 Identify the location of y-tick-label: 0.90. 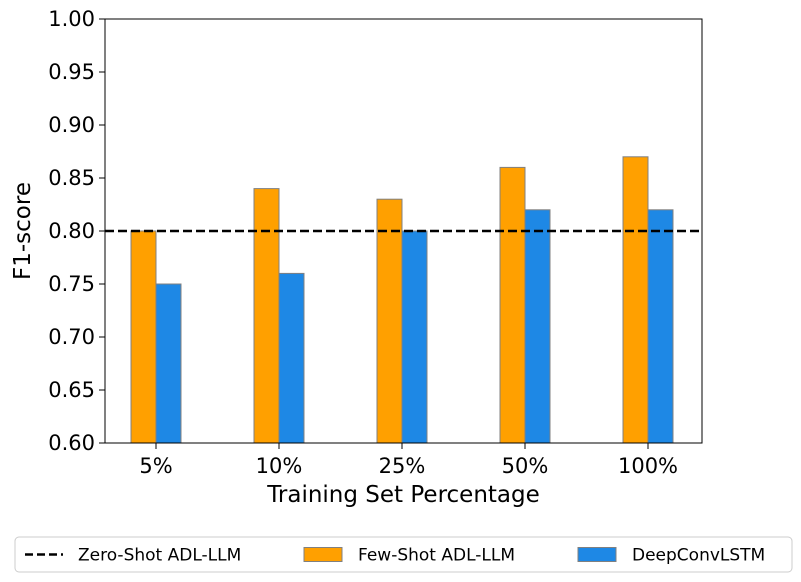
(71, 125).